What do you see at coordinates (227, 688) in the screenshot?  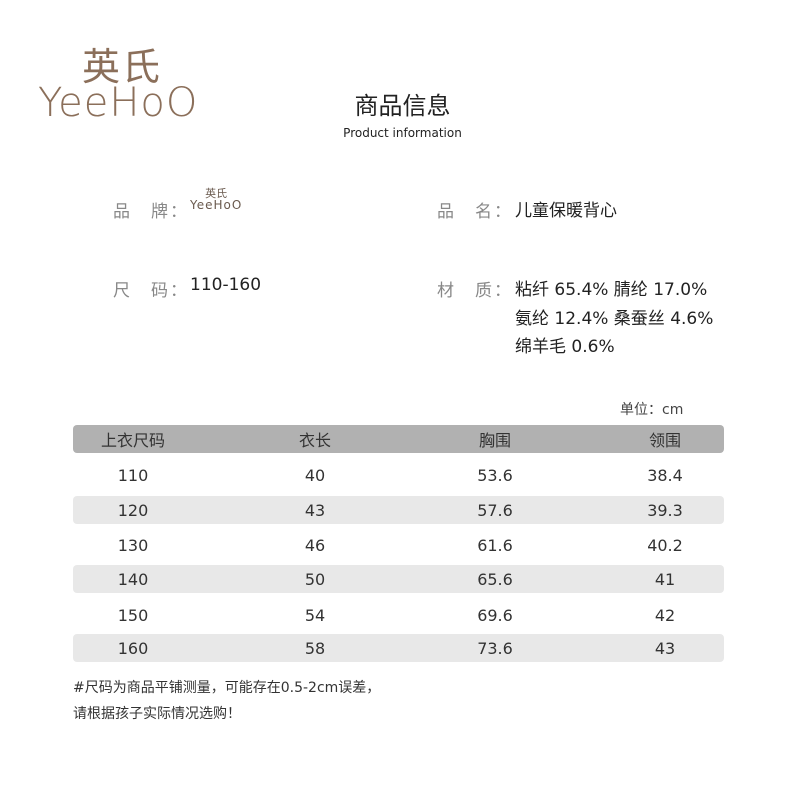 I see `measurement-note: #尺码为商品平铺测量，可能存在0.5-2cm误差，` at bounding box center [227, 688].